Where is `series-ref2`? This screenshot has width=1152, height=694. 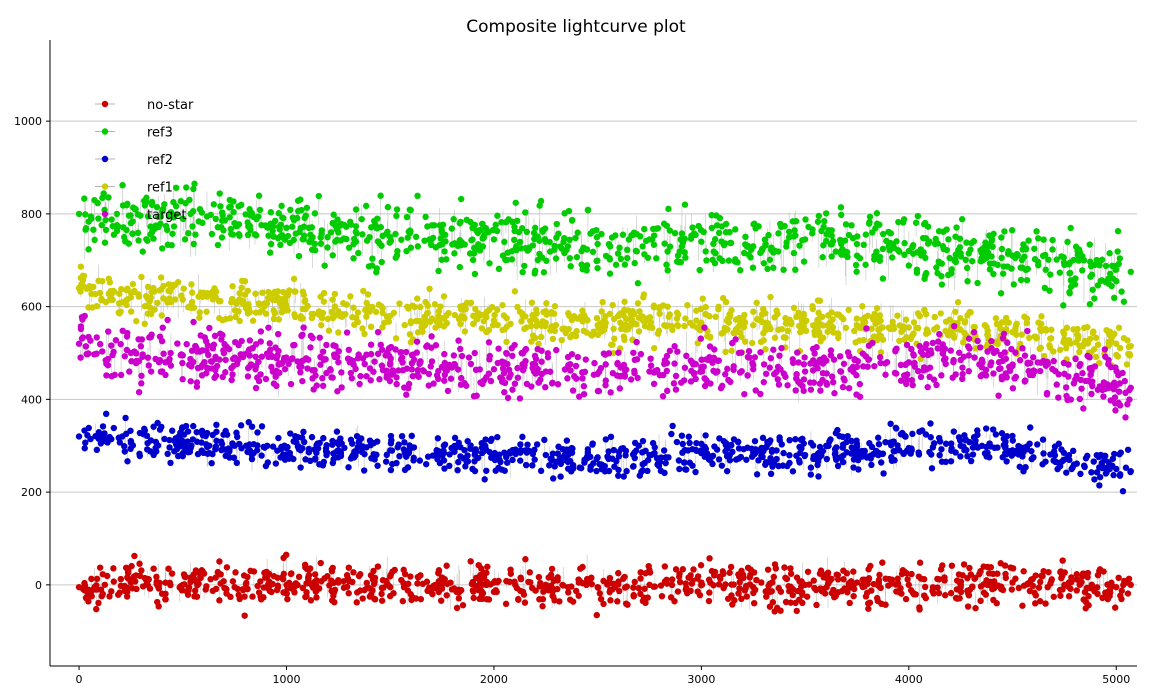
series-ref2 is located at coordinates (604, 452).